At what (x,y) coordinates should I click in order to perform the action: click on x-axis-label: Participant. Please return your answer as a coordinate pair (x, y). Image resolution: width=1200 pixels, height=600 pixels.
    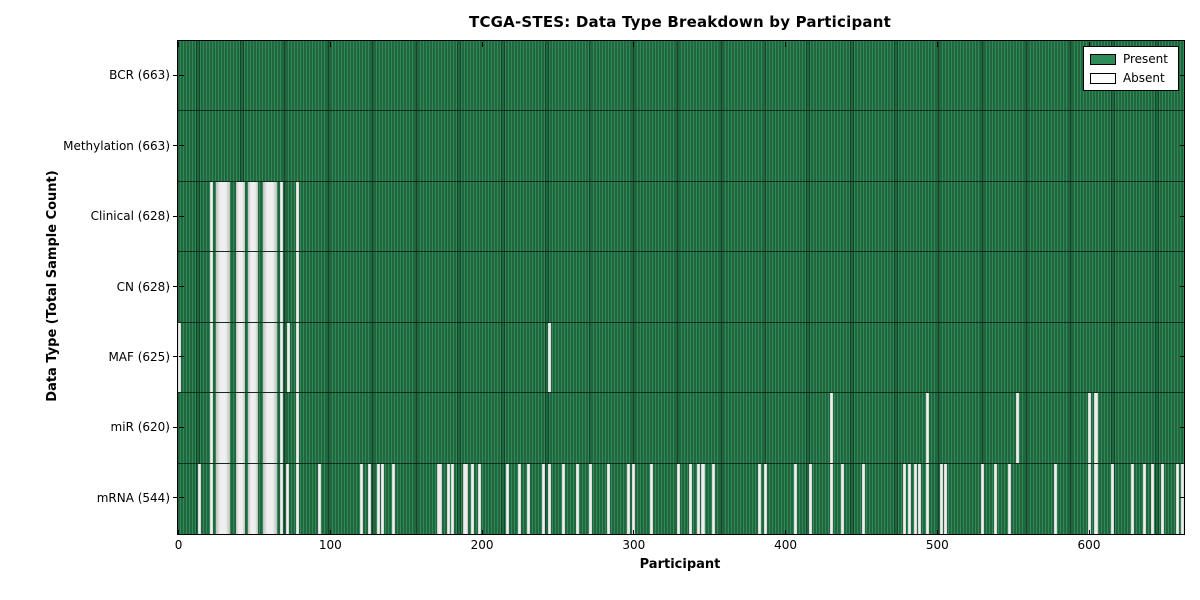
    Looking at the image, I should click on (680, 564).